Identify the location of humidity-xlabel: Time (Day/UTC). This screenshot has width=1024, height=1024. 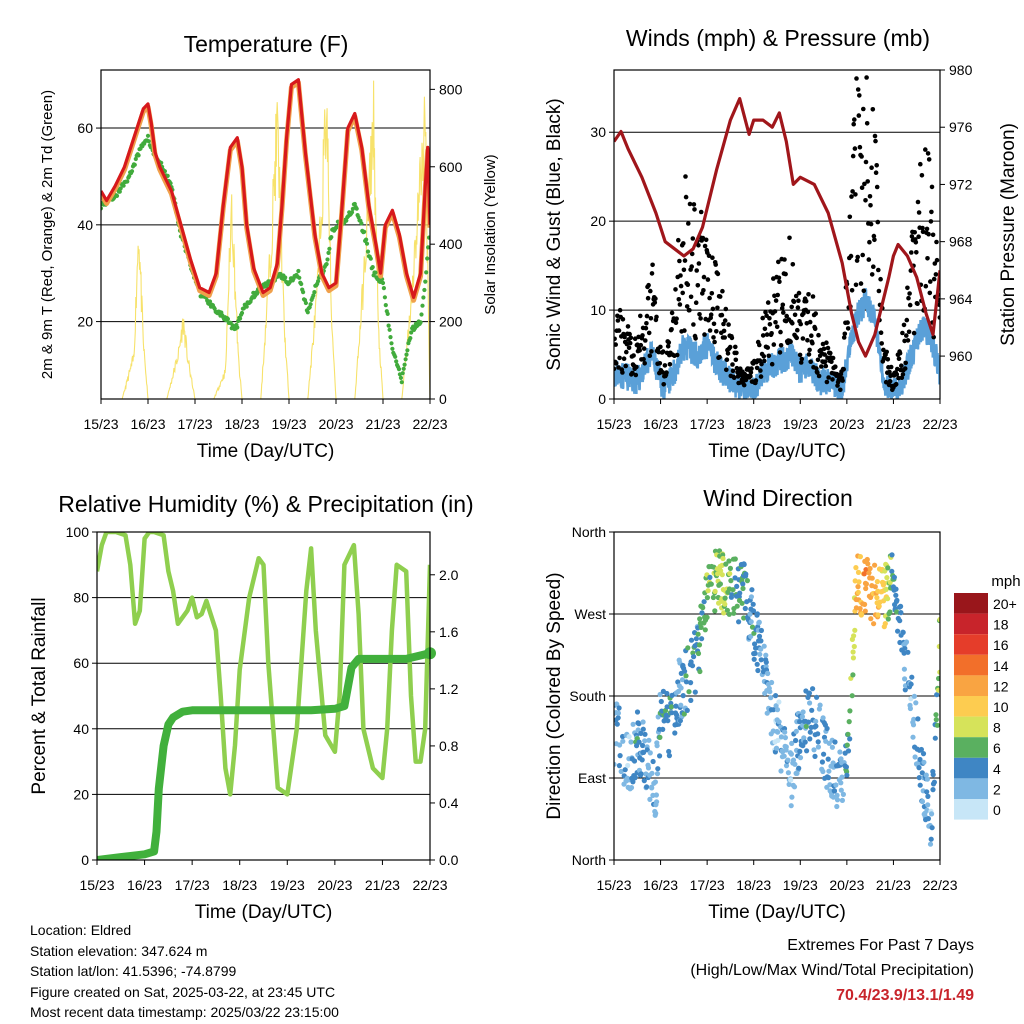
(264, 912).